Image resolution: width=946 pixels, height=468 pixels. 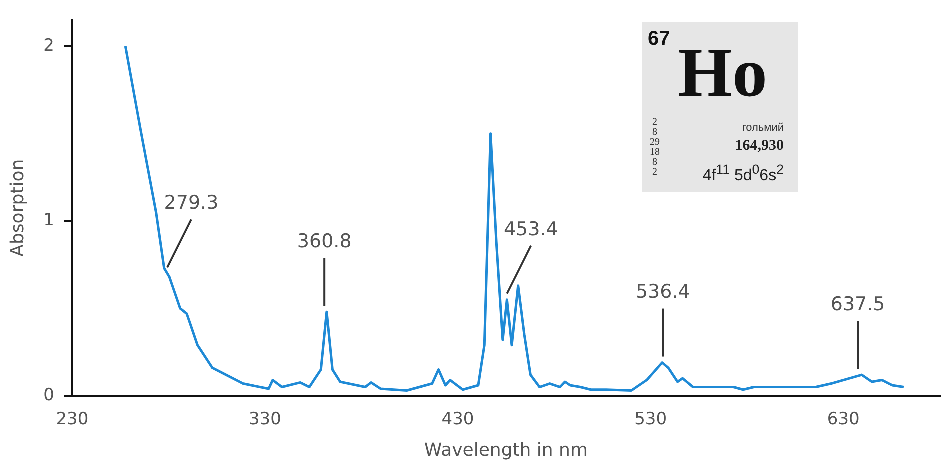 What do you see at coordinates (743, 174) in the screenshot?
I see `annotation: 4f$^{11}$ 5d$^{0}$6s$^{2}$` at bounding box center [743, 174].